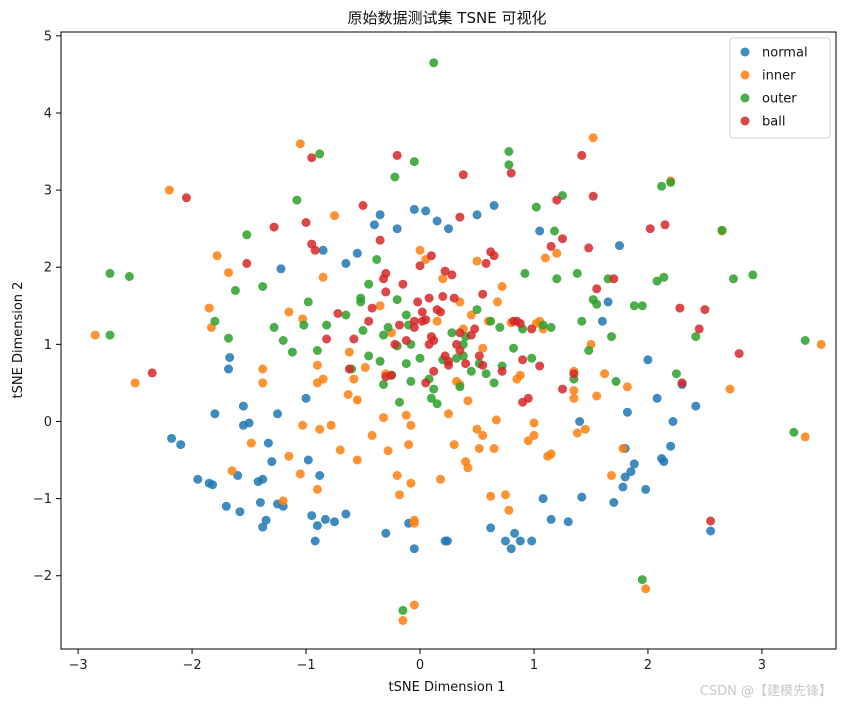 This screenshot has width=844, height=705. What do you see at coordinates (765, 691) in the screenshot?
I see `watermark-text: CSDN @【建模先锋】` at bounding box center [765, 691].